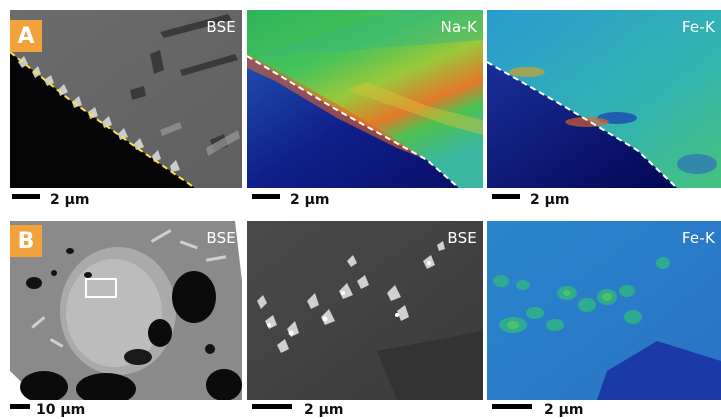 This screenshot has height=419, width=721. I want to click on scale-bar-text: 10 µm, so click(61, 410).